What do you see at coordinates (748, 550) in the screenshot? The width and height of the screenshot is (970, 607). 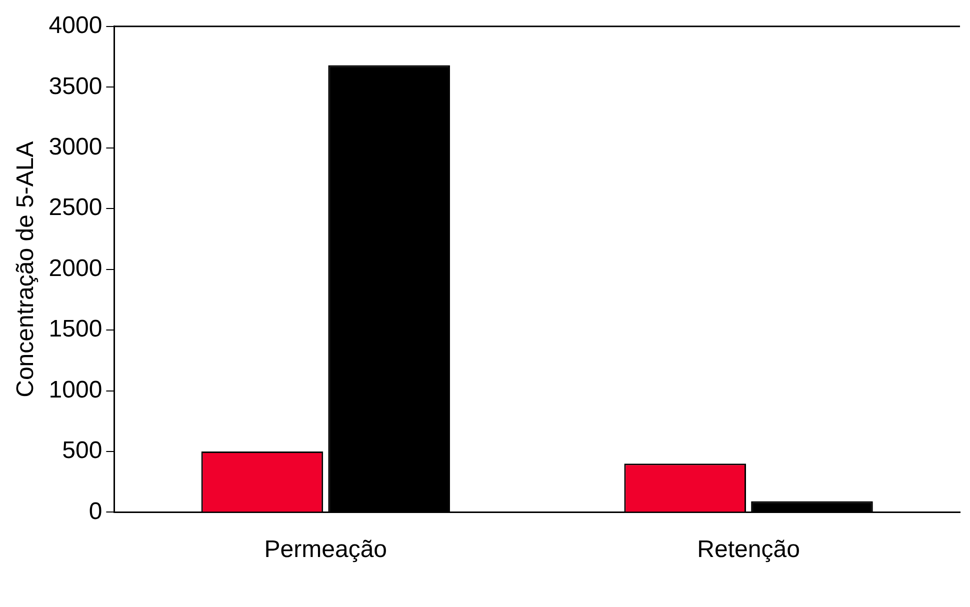 I see `x-tick-label: Retenção` at bounding box center [748, 550].